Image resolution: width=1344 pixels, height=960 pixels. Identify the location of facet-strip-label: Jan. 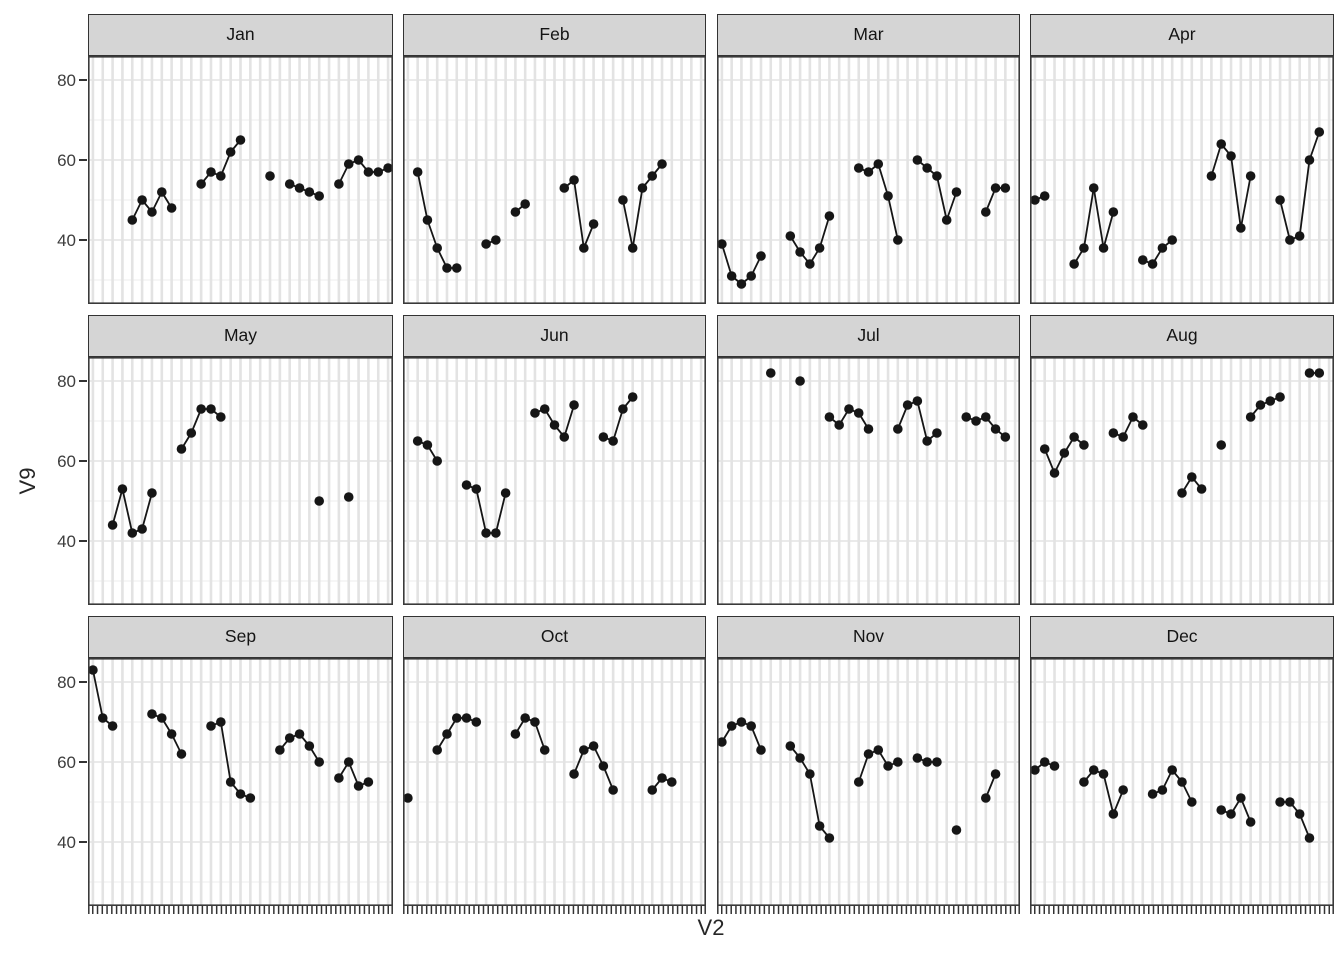
(240, 34).